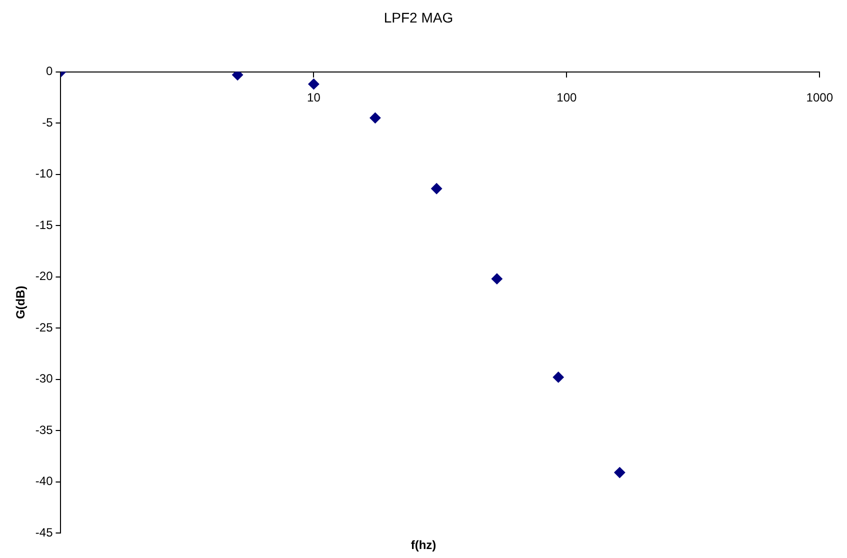  I want to click on y-tick-label: -15, so click(44, 225).